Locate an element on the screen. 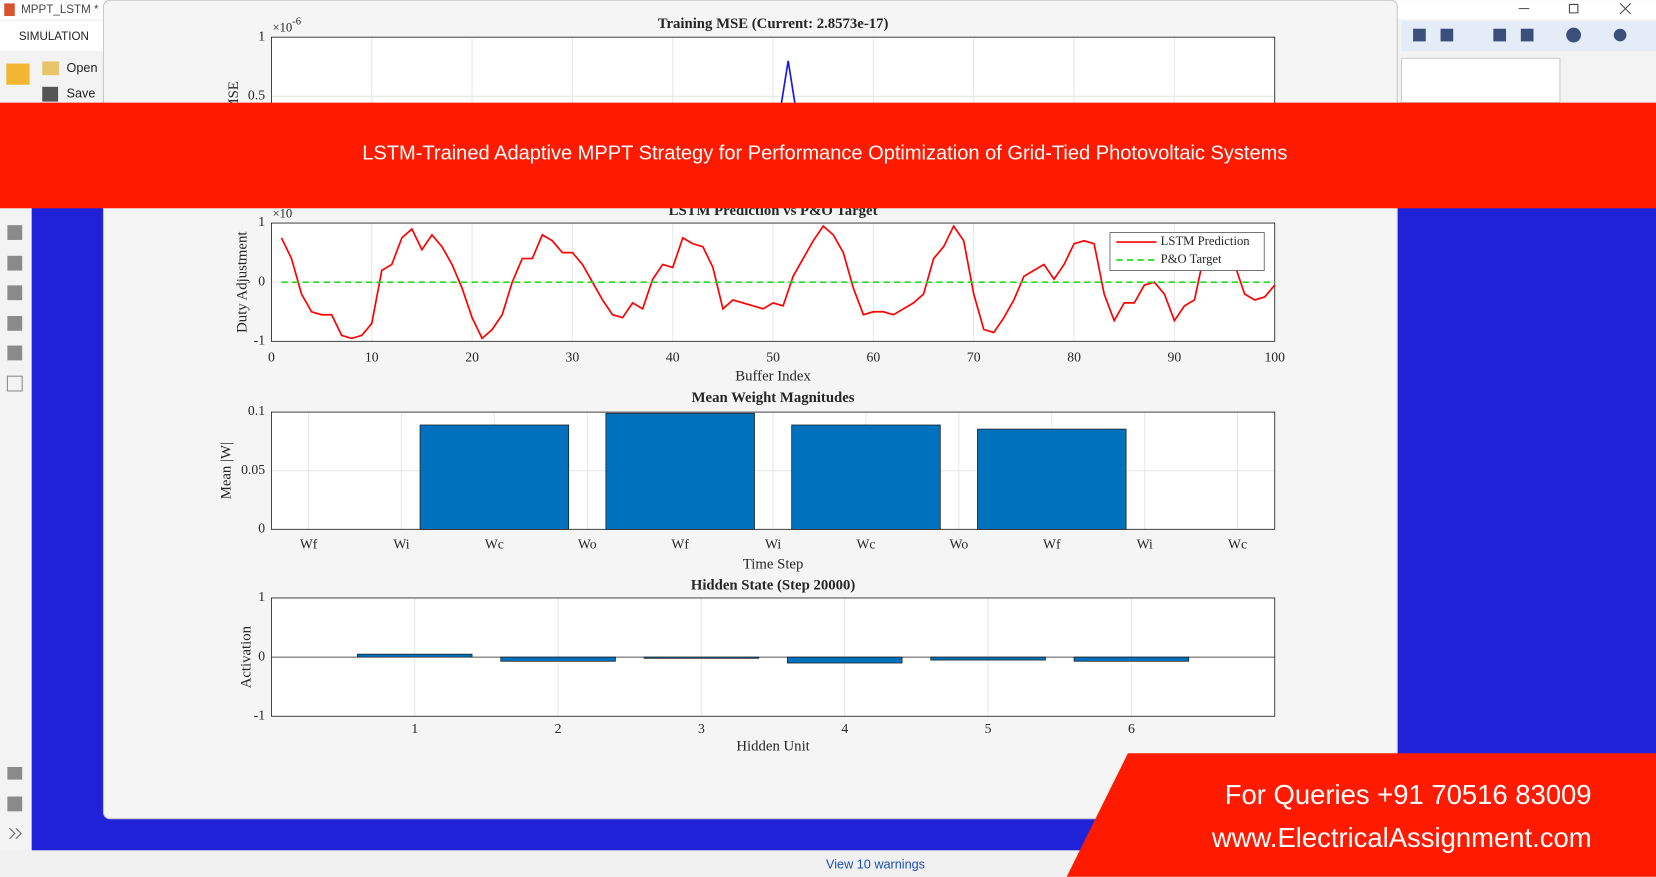 The width and height of the screenshot is (1656, 877). tab-bg is located at coordinates (52, 36).